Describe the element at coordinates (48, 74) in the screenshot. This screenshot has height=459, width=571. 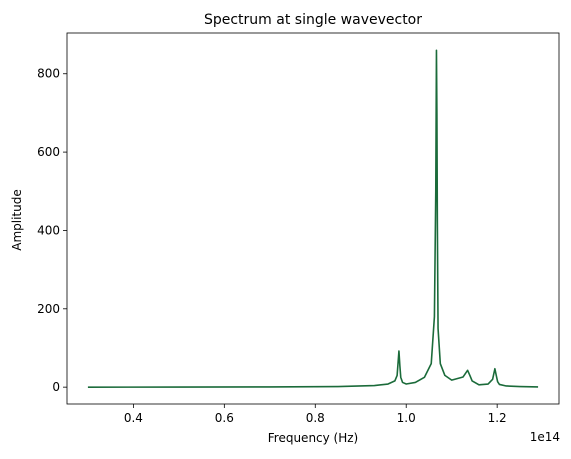
I see `y-tick-label: 800` at that location.